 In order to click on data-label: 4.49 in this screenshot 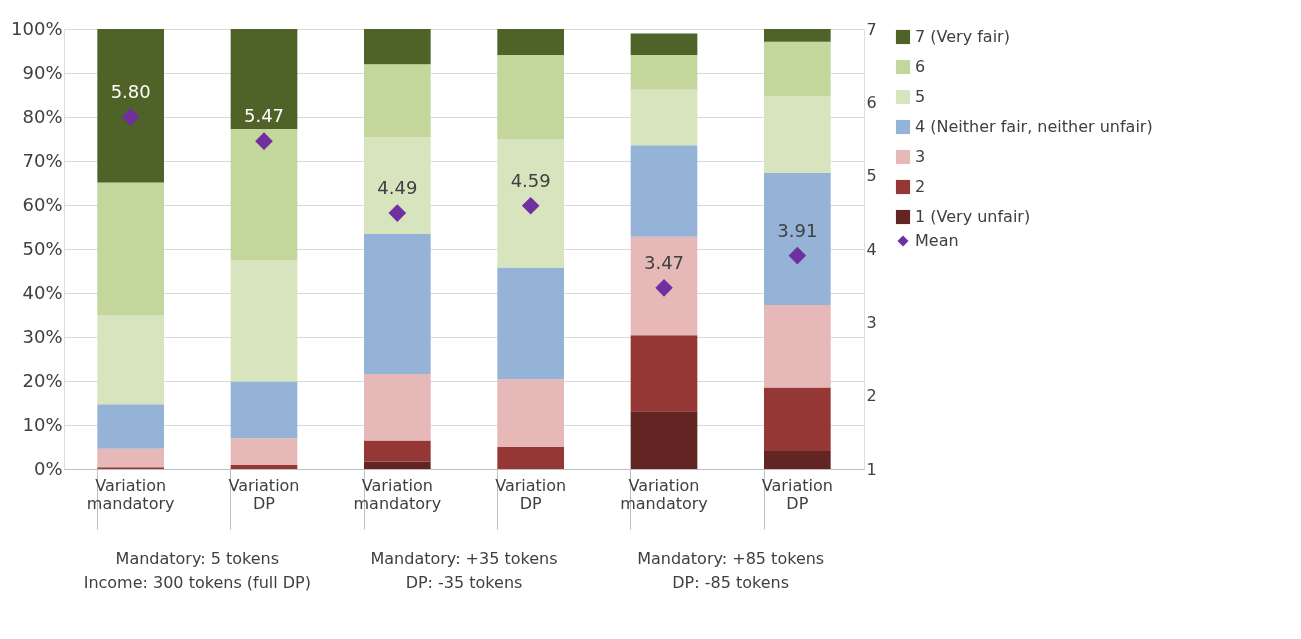, I will do `click(397, 188)`.